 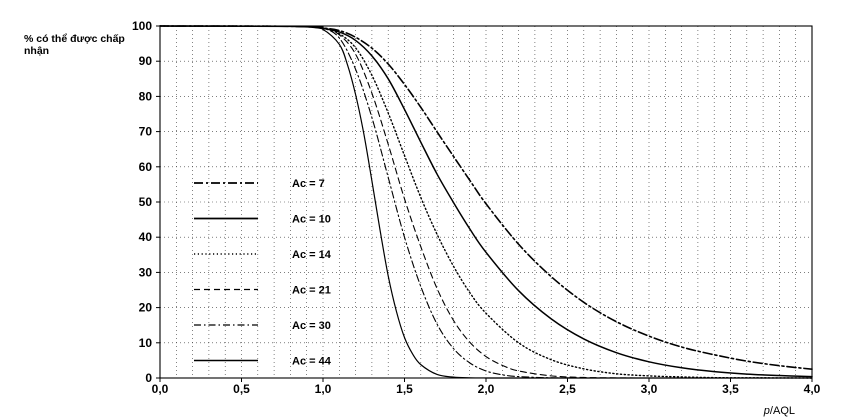 I want to click on legend-label-ac-30: Ac = 30, so click(x=311, y=326).